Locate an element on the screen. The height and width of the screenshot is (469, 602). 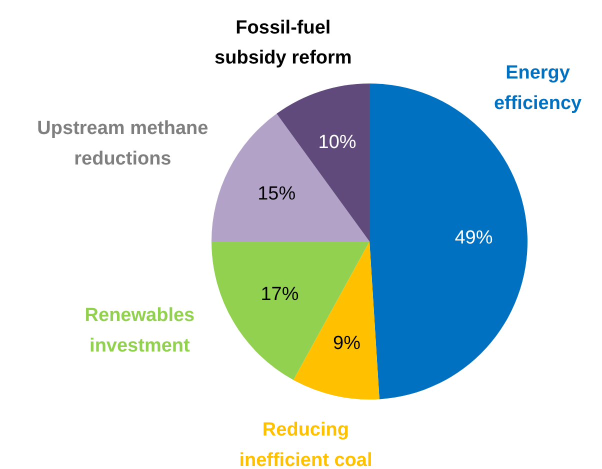
data-label: 49% is located at coordinates (473, 238).